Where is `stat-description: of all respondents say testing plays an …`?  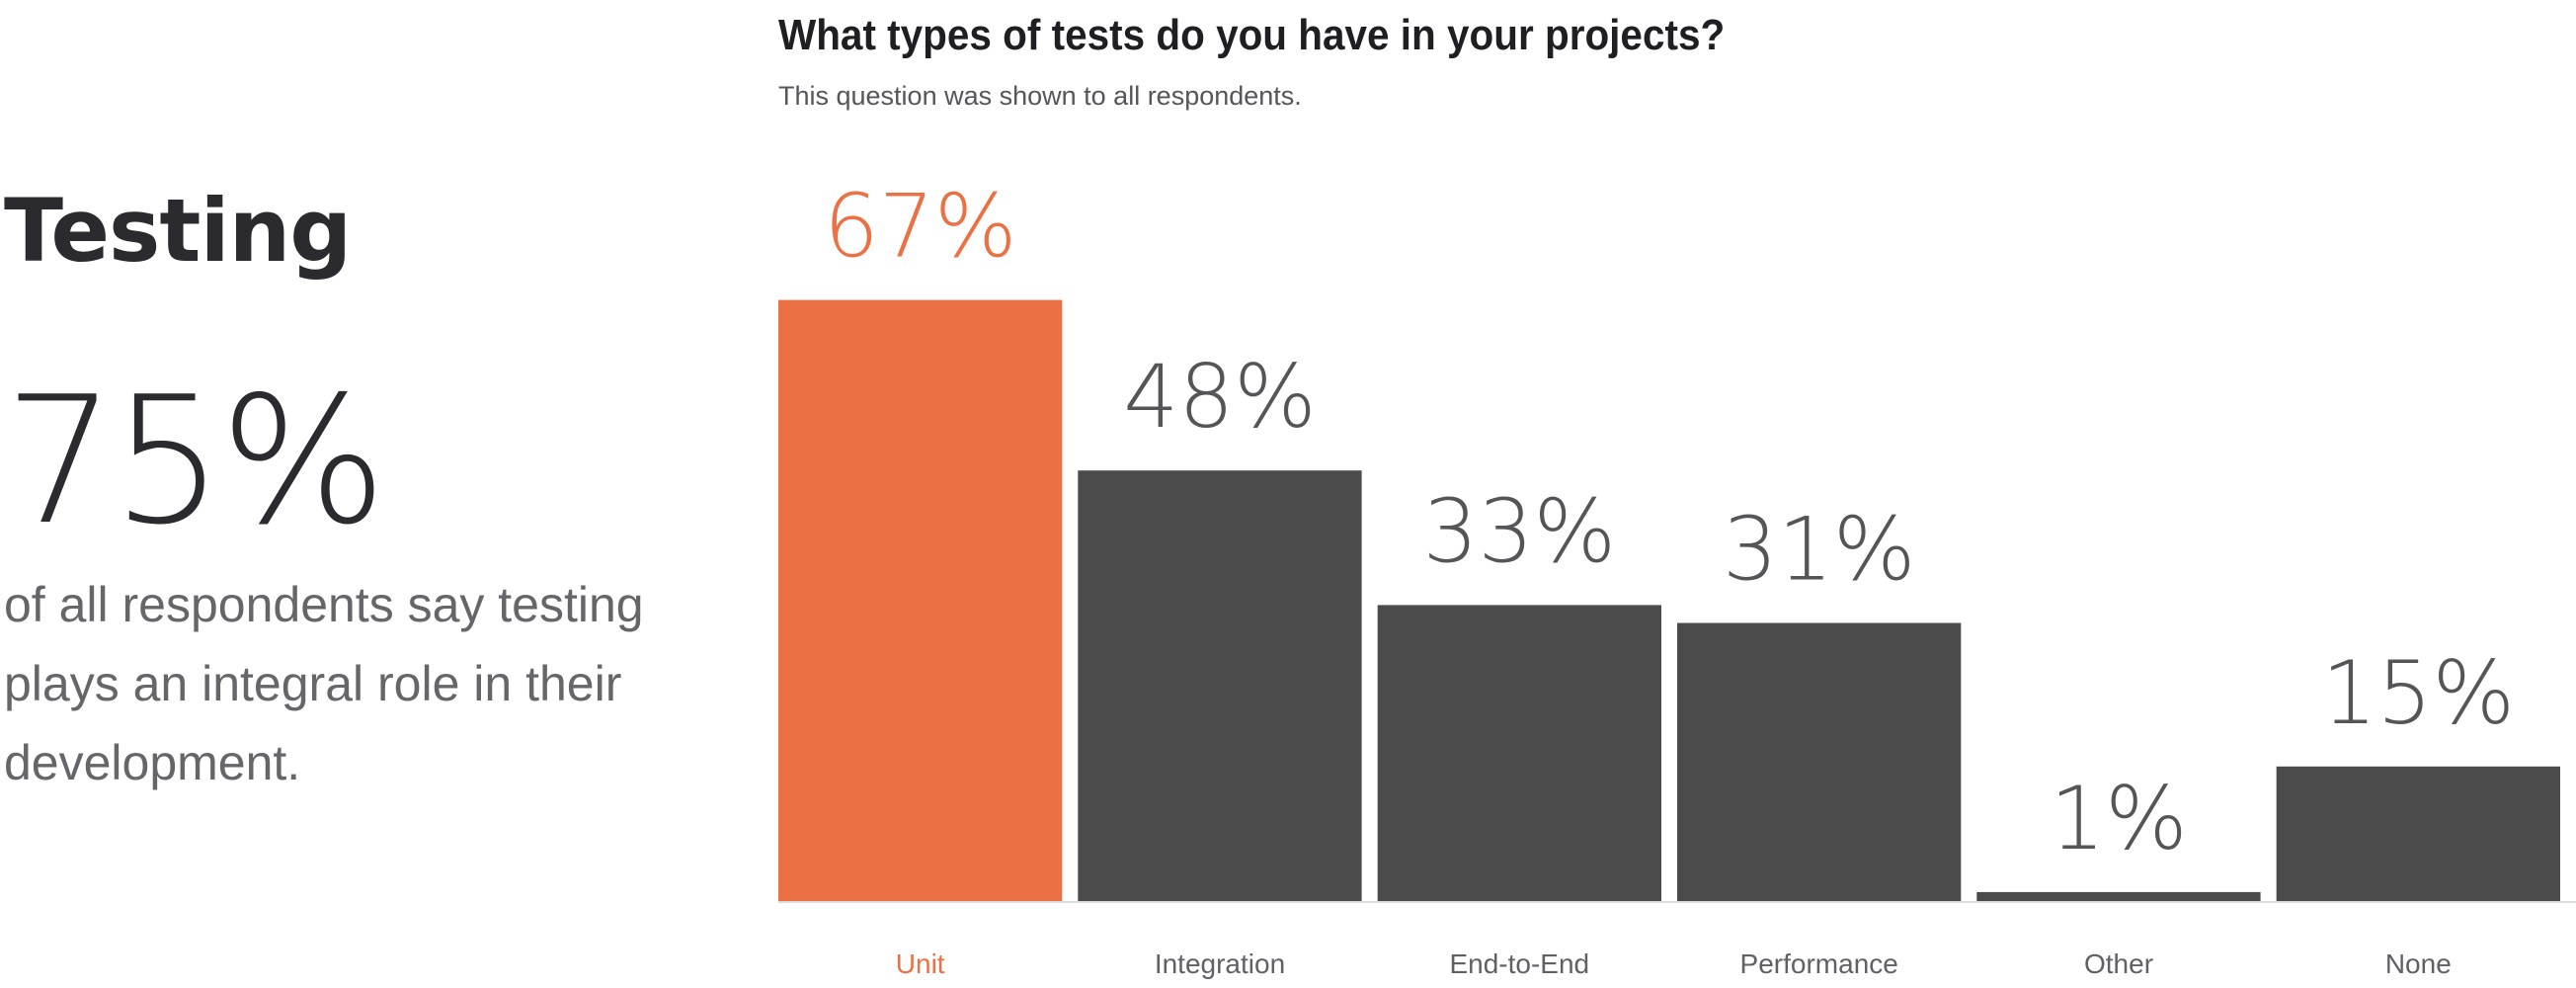
stat-description: of all respondents say testing plays an … is located at coordinates (324, 683).